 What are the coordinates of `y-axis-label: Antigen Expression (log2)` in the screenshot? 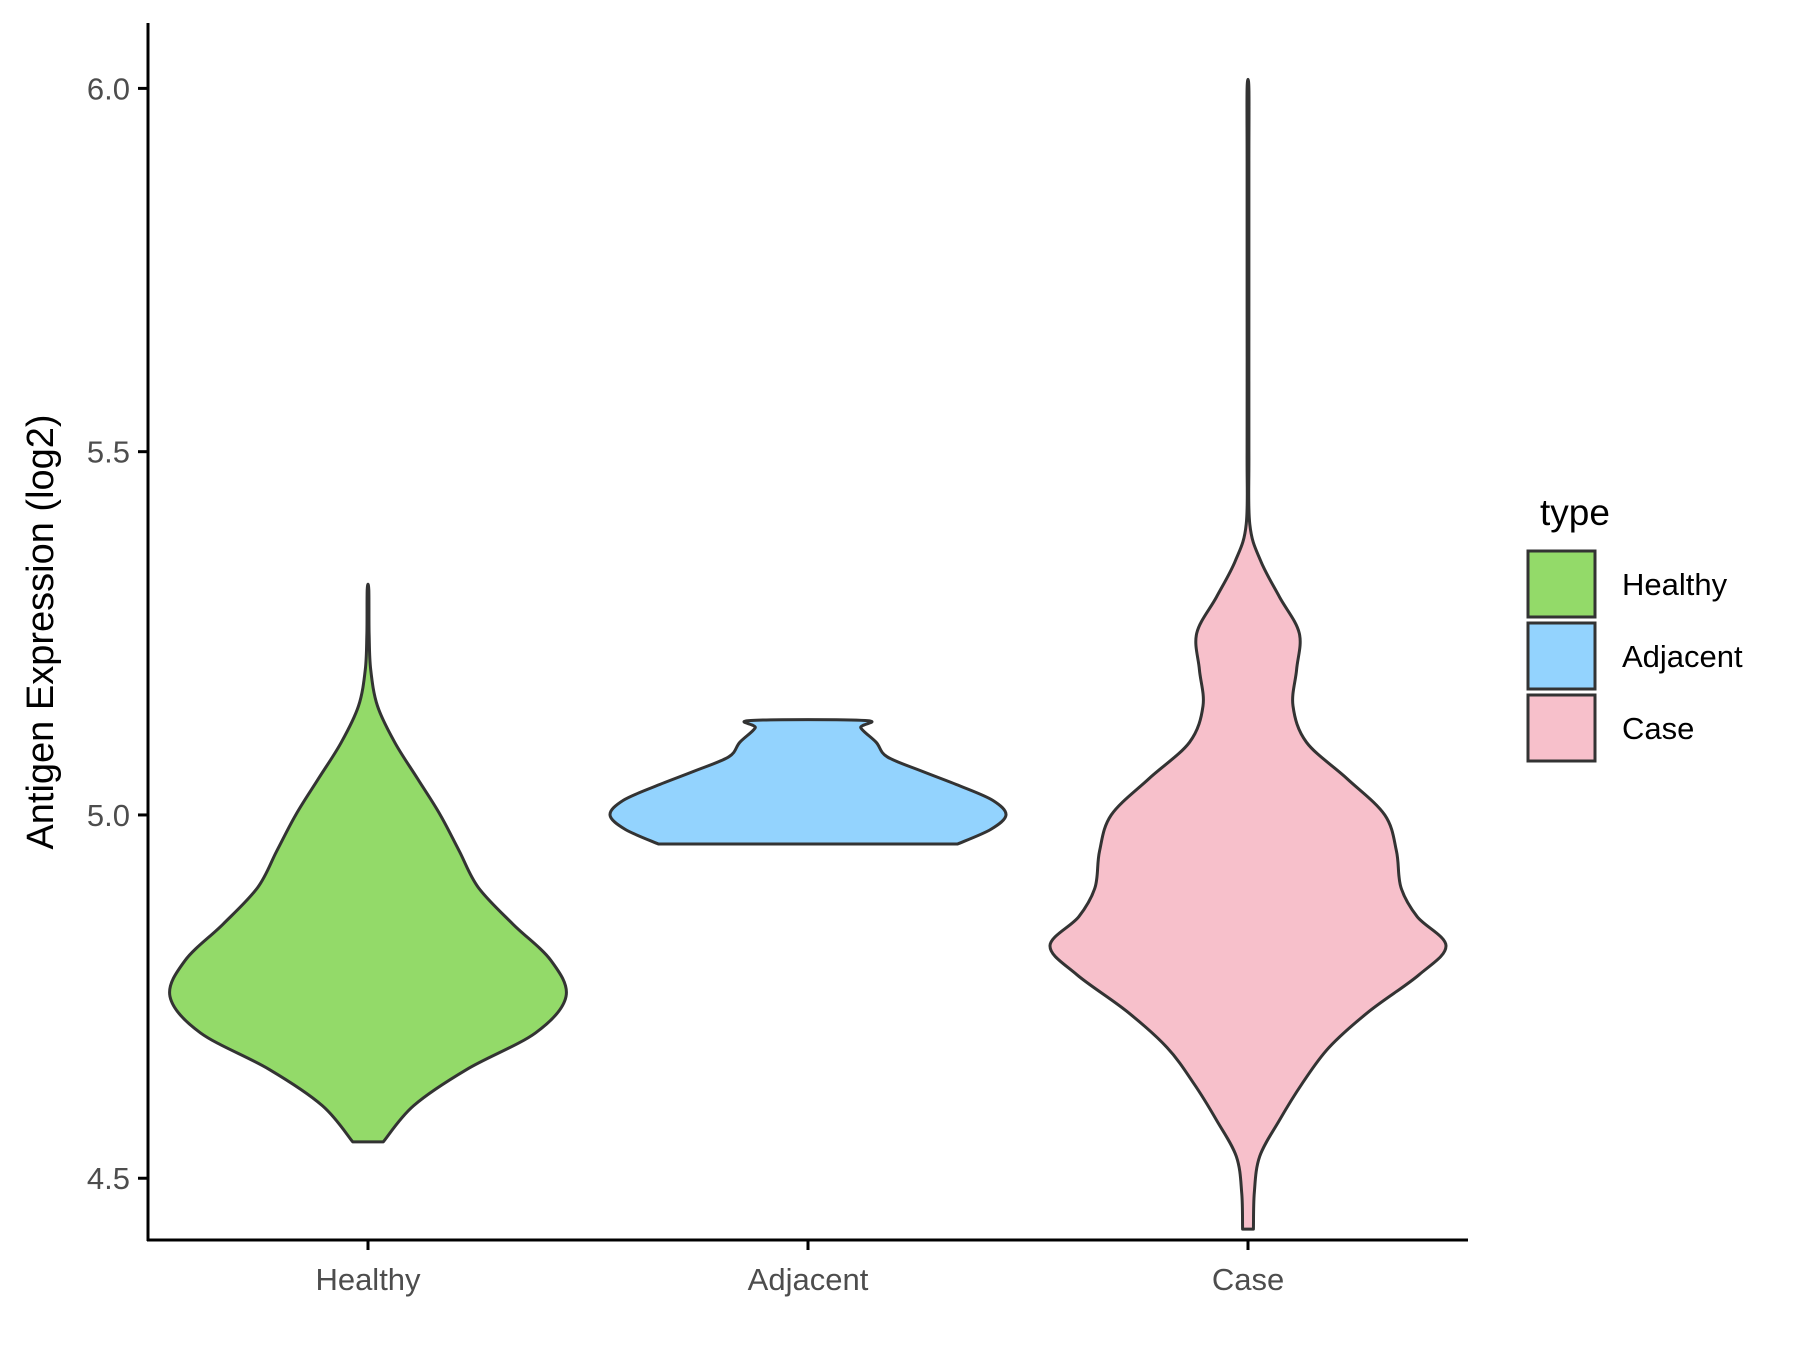 It's located at (41, 631).